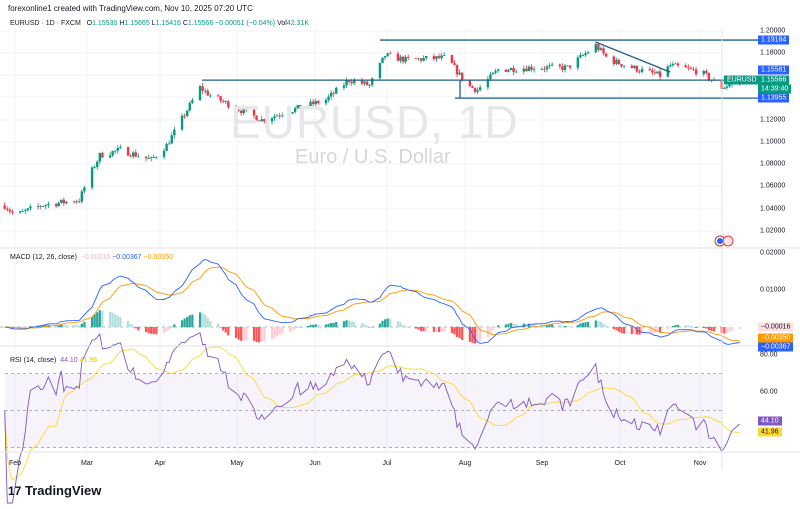  What do you see at coordinates (88, 360) in the screenshot?
I see `rsi-ma-value: 41.96` at bounding box center [88, 360].